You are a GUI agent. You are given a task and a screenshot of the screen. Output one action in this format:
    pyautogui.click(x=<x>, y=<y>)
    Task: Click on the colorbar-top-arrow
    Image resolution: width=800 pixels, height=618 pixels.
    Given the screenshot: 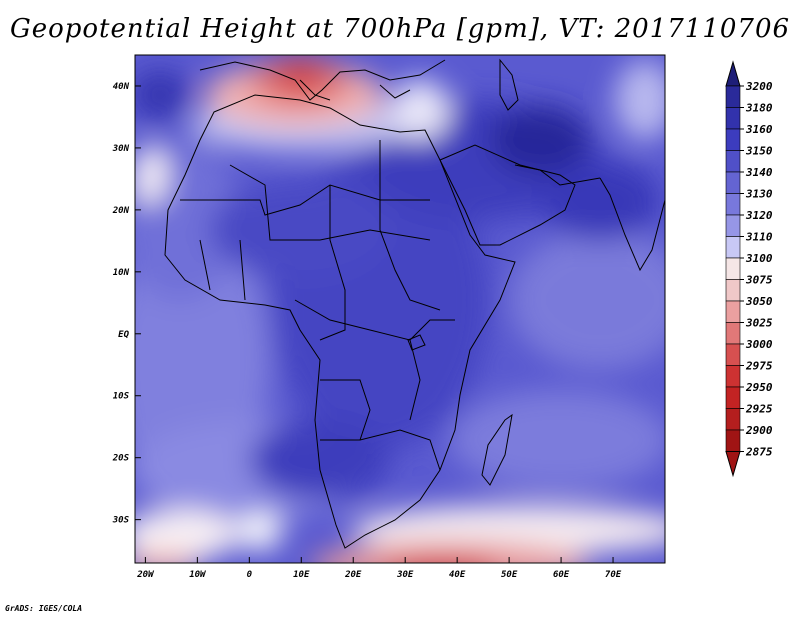 What is the action you would take?
    pyautogui.click(x=733, y=73)
    